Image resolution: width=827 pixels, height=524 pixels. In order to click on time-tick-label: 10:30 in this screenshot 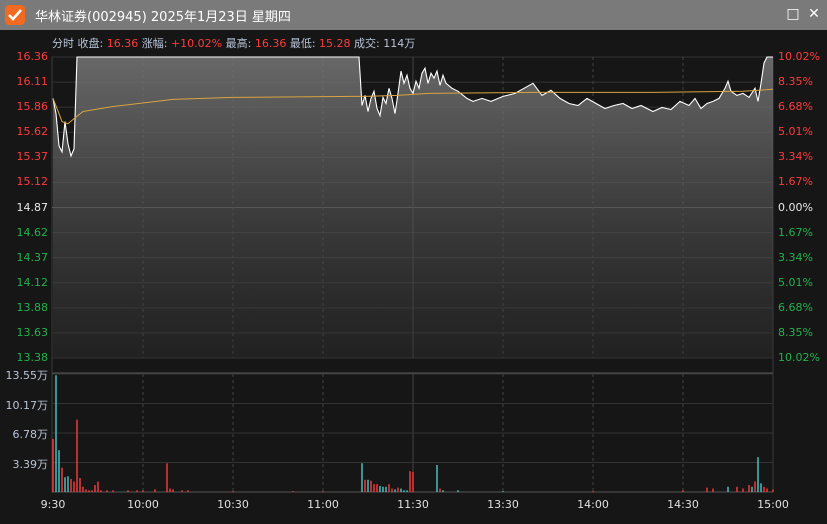, I will do `click(233, 504)`.